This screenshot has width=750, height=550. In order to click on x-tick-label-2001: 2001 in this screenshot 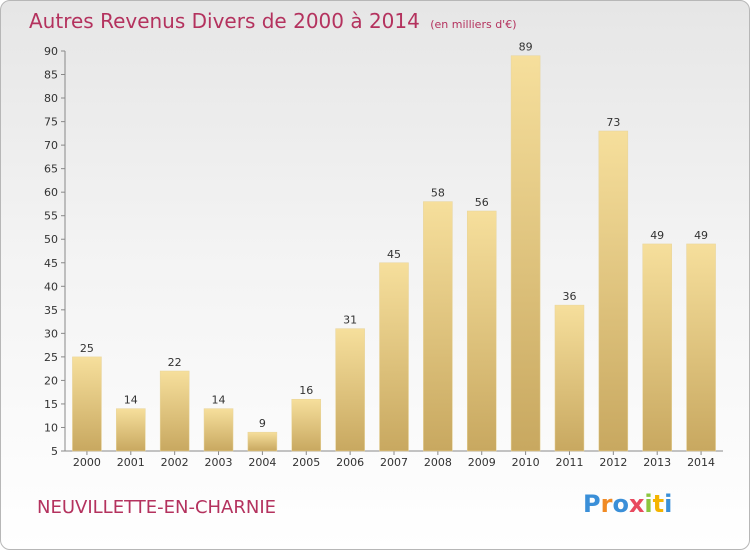, I will do `click(131, 462)`.